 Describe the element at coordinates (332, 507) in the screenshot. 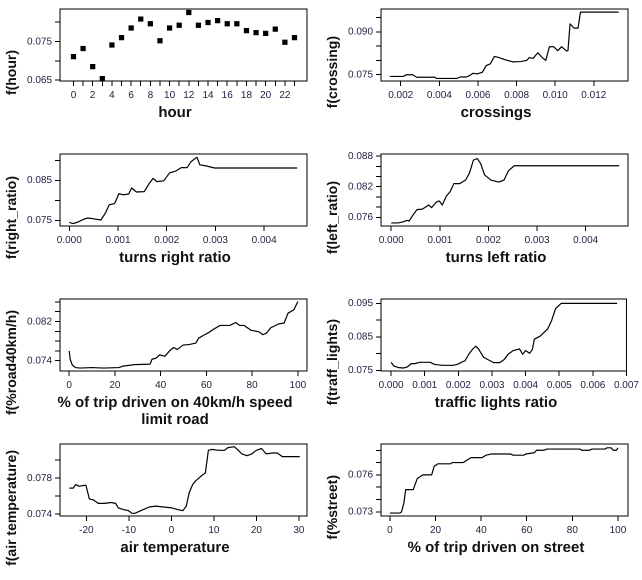

I see `y-axis-title: f(%street)` at that location.